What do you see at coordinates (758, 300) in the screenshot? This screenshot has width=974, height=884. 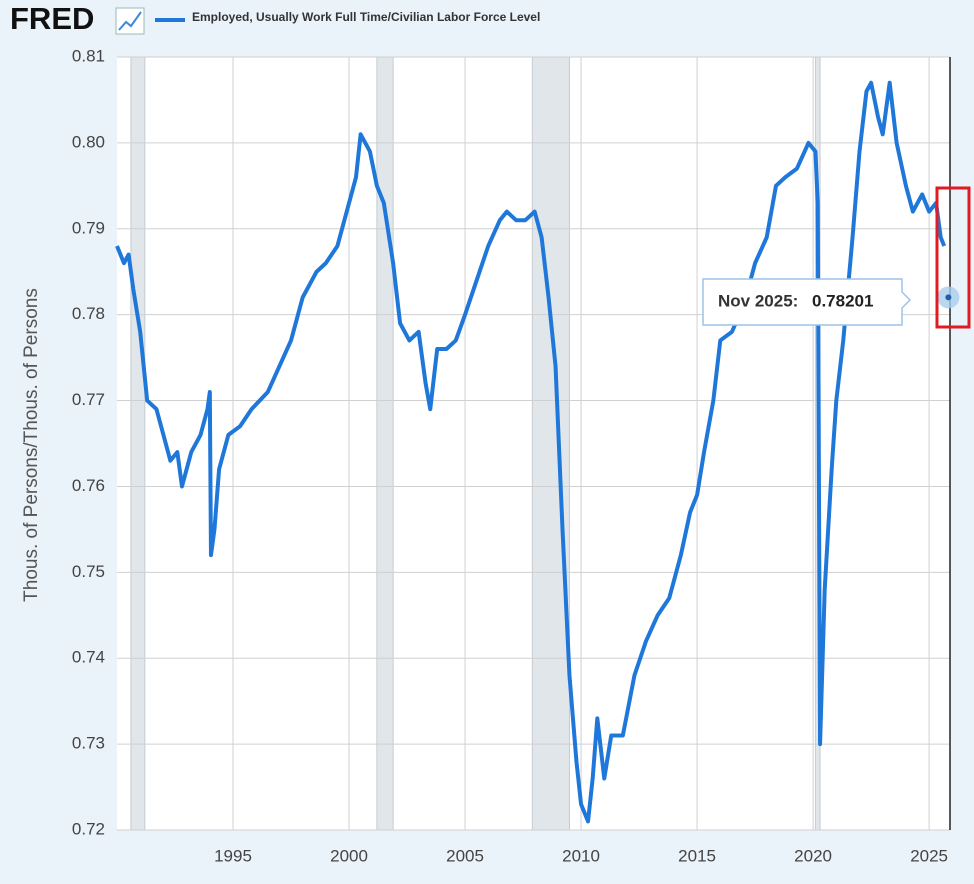 I see `tooltip-label: Nov 2025:` at bounding box center [758, 300].